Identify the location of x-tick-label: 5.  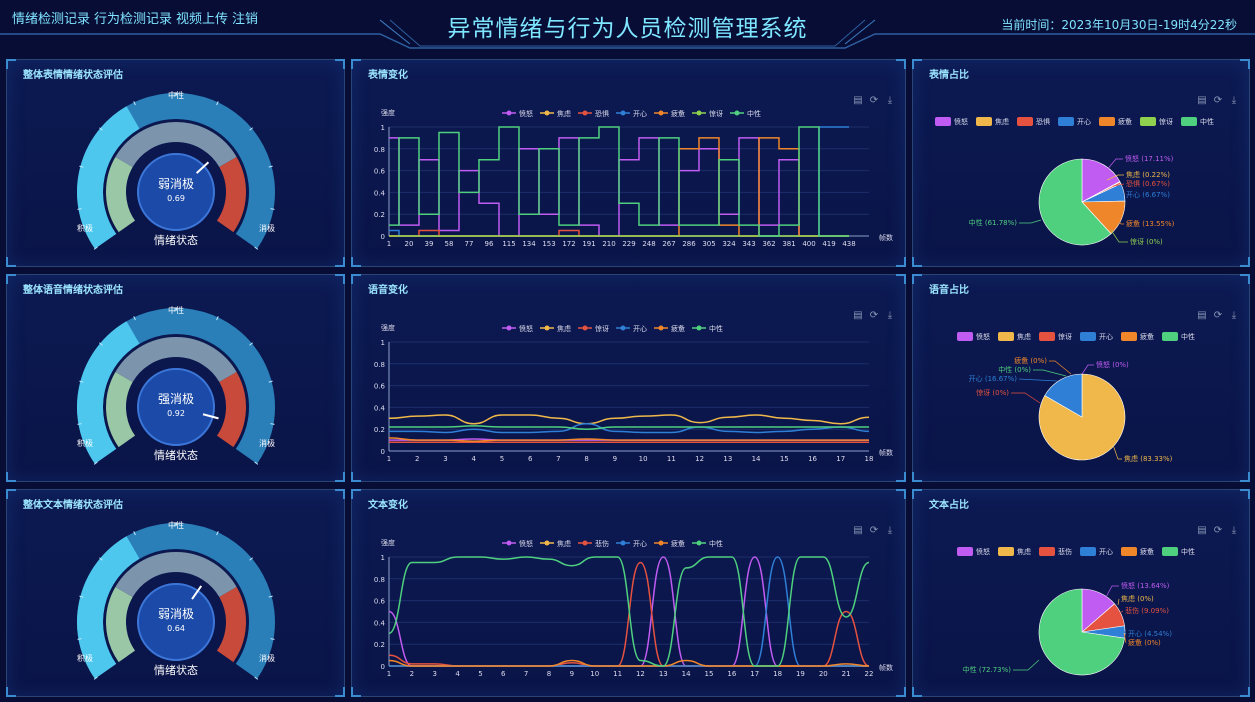
(480, 674).